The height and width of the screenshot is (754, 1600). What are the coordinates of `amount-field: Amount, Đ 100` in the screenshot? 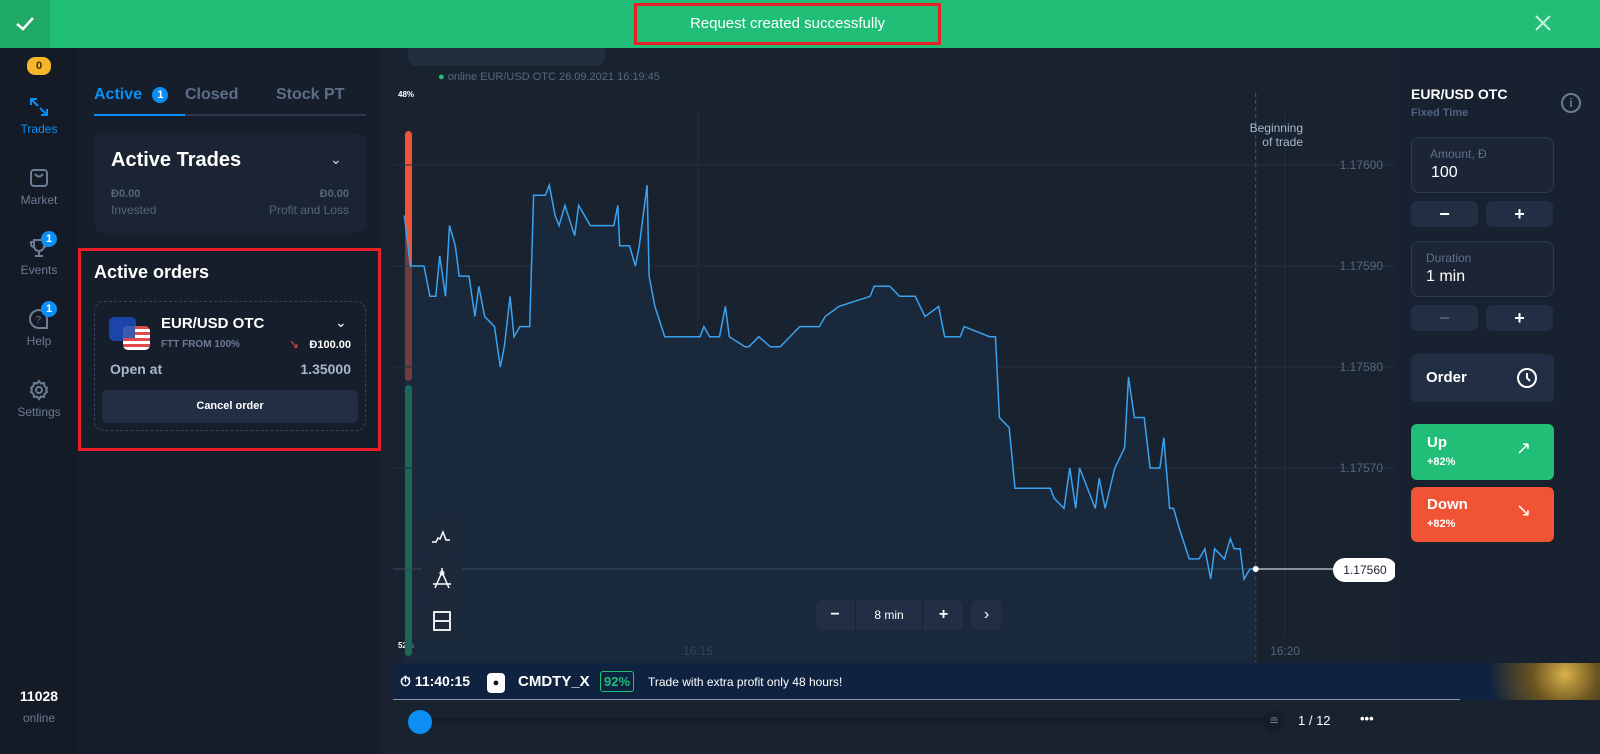 It's located at (1482, 165).